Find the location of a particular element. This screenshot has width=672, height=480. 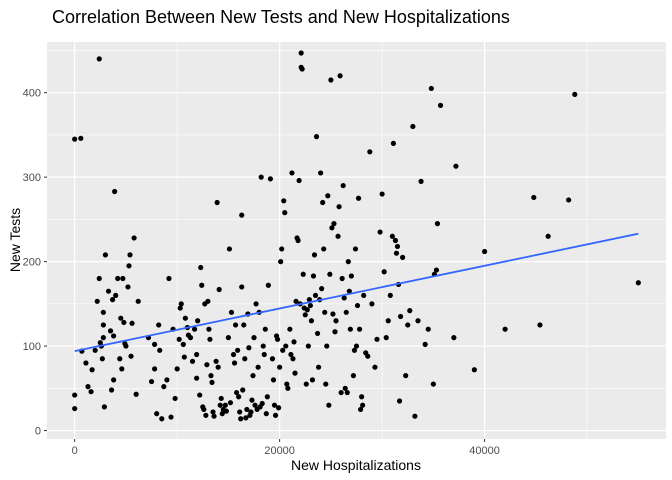

y-axis-ticks: 0 100 200 300 400 is located at coordinates (35, 263).